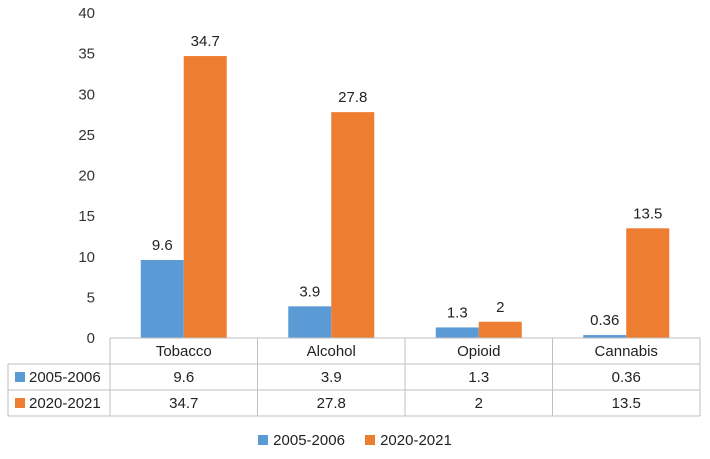 This screenshot has height=459, width=710. I want to click on y-tick-label: 30, so click(86, 94).